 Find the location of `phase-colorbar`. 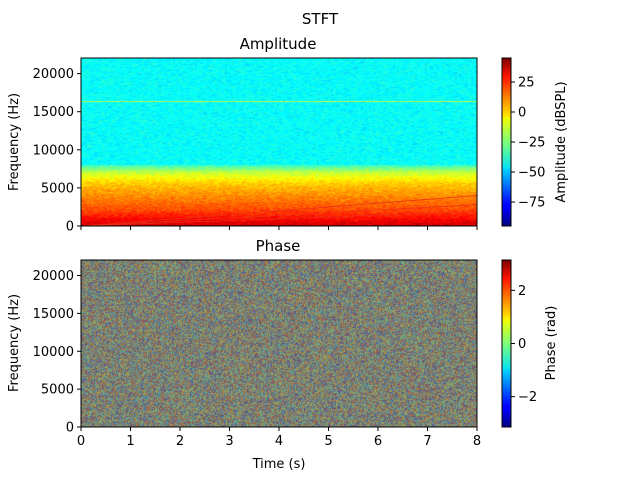

phase-colorbar is located at coordinates (506, 343).